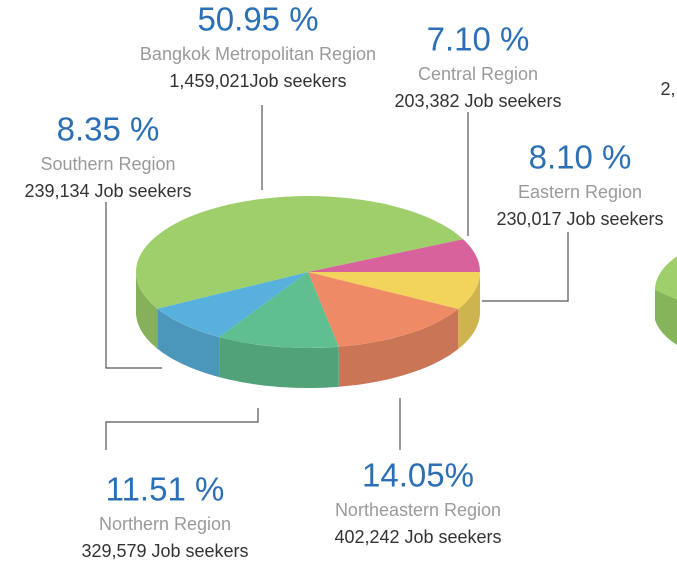 The image size is (677, 566). Describe the element at coordinates (580, 157) in the screenshot. I see `percent-label: 8.10 %` at that location.